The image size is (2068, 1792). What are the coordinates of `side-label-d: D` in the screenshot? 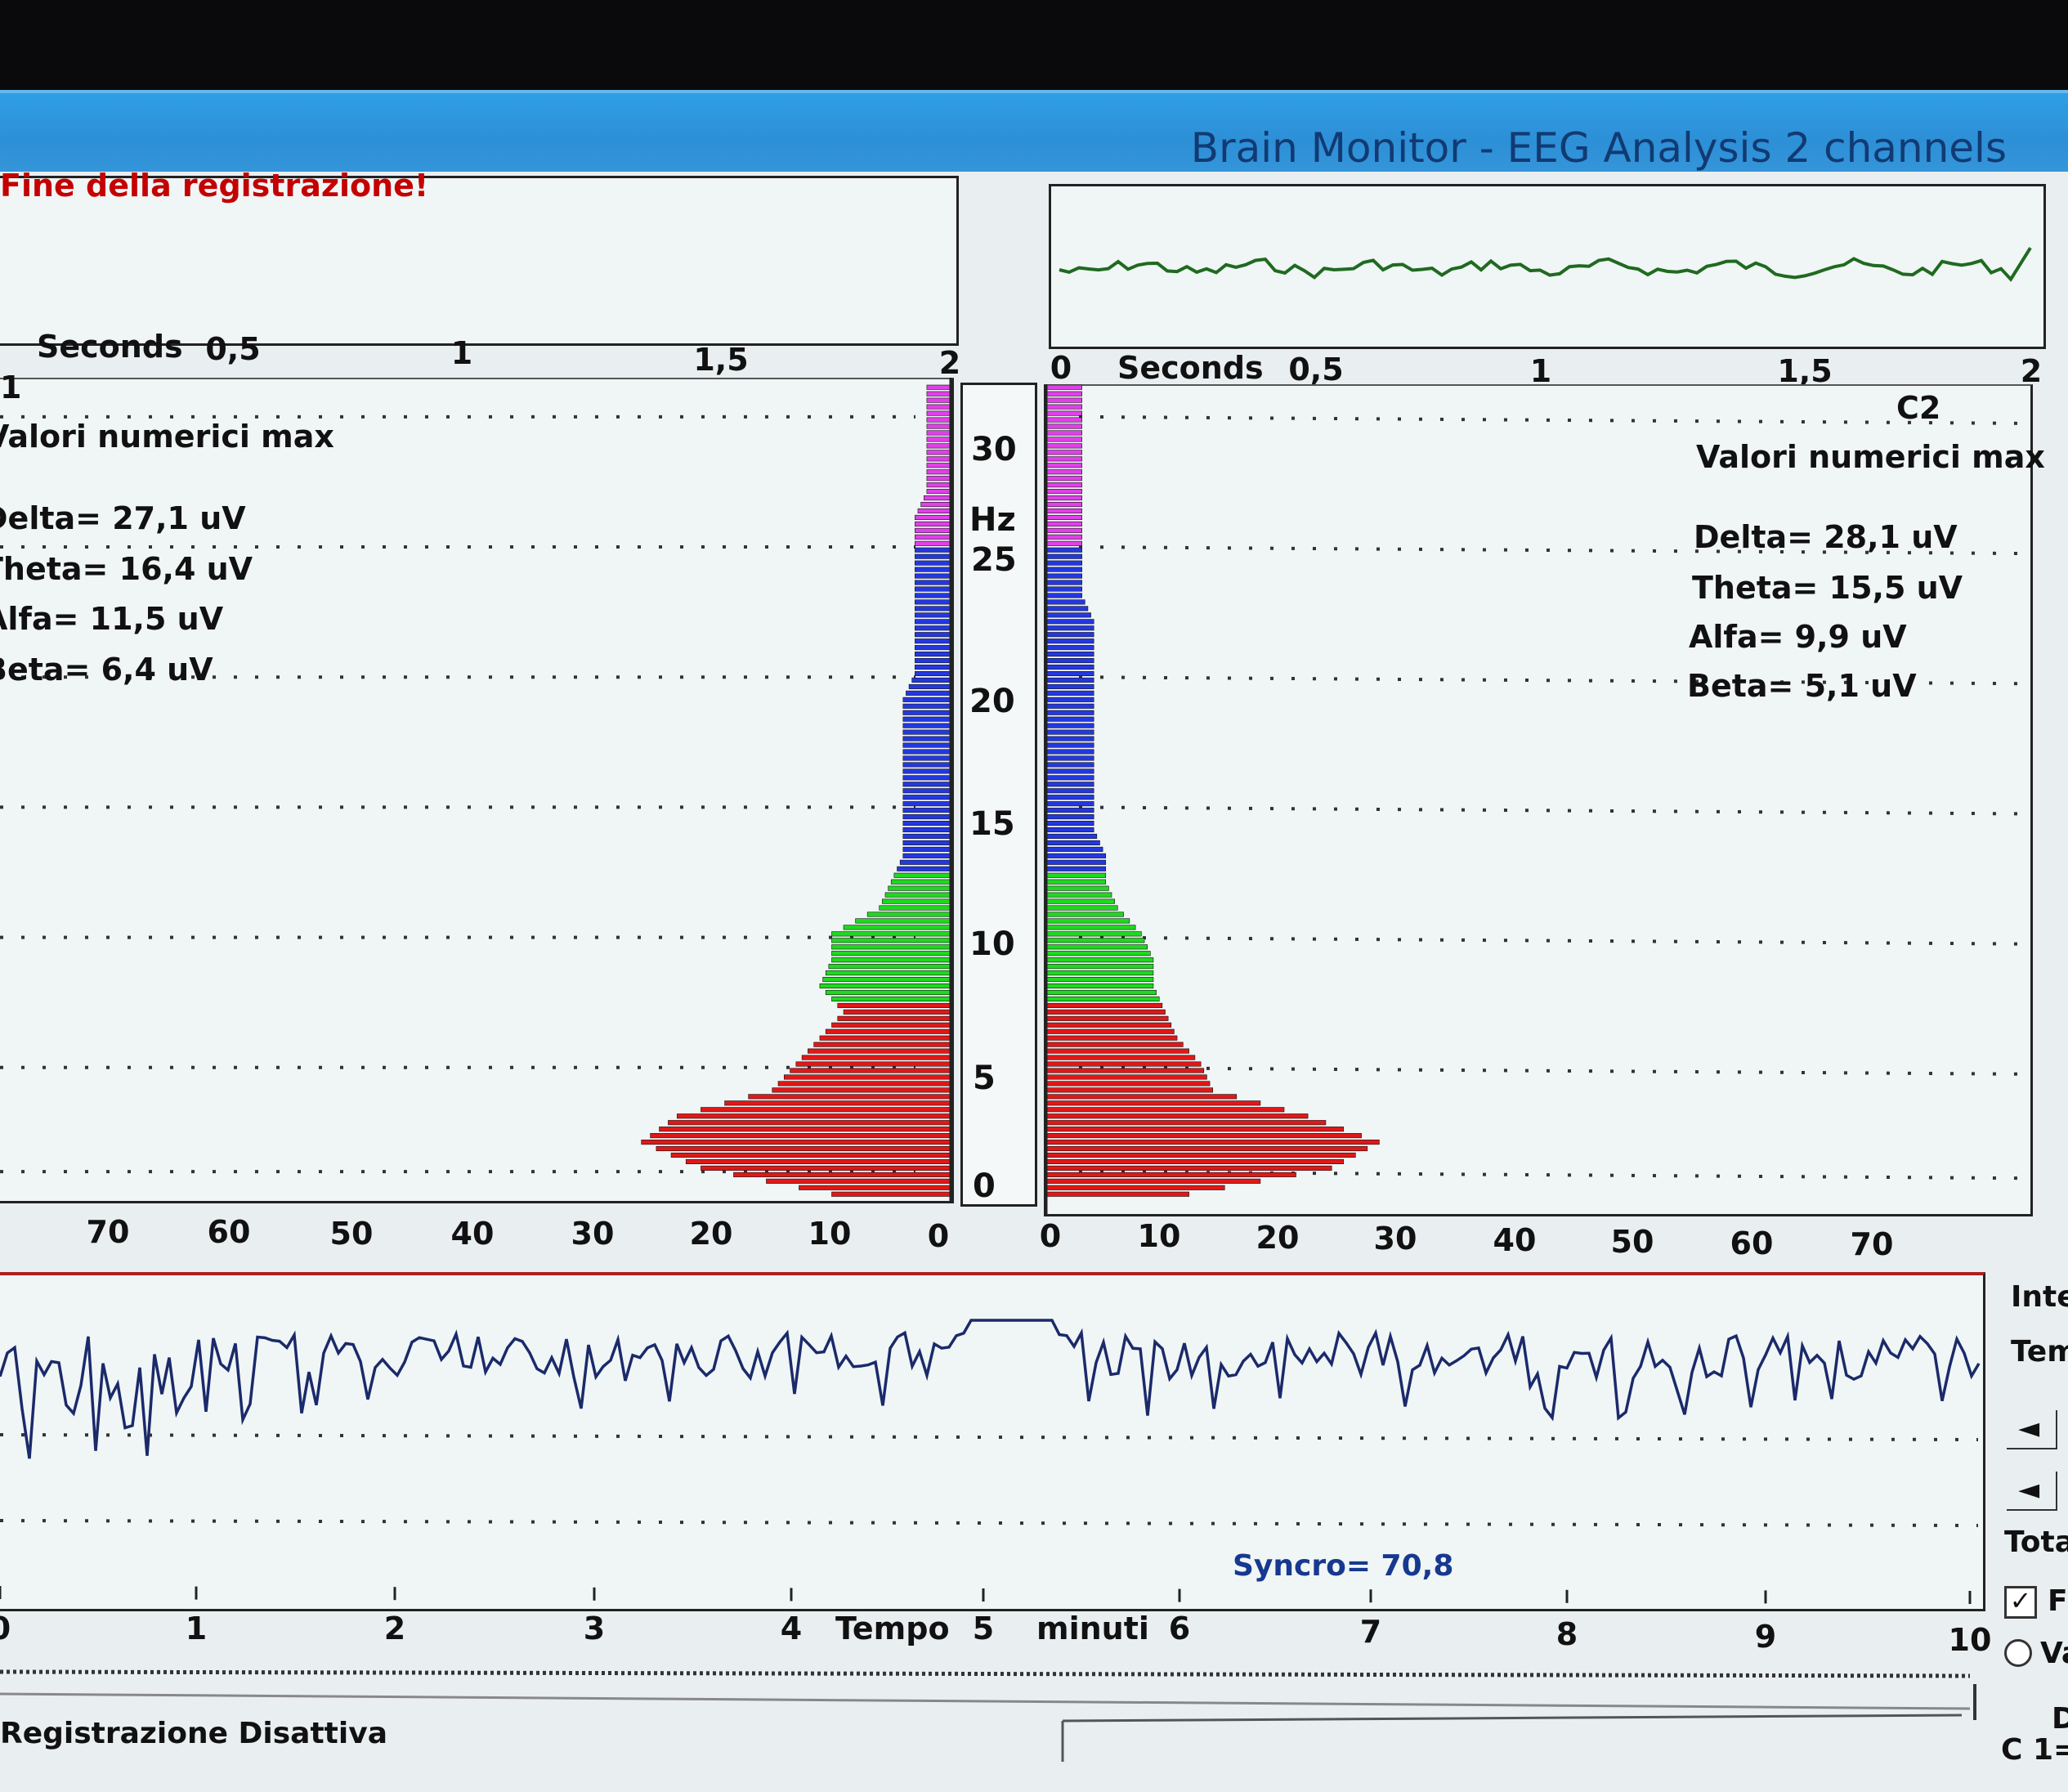 It's located at (2060, 1719).